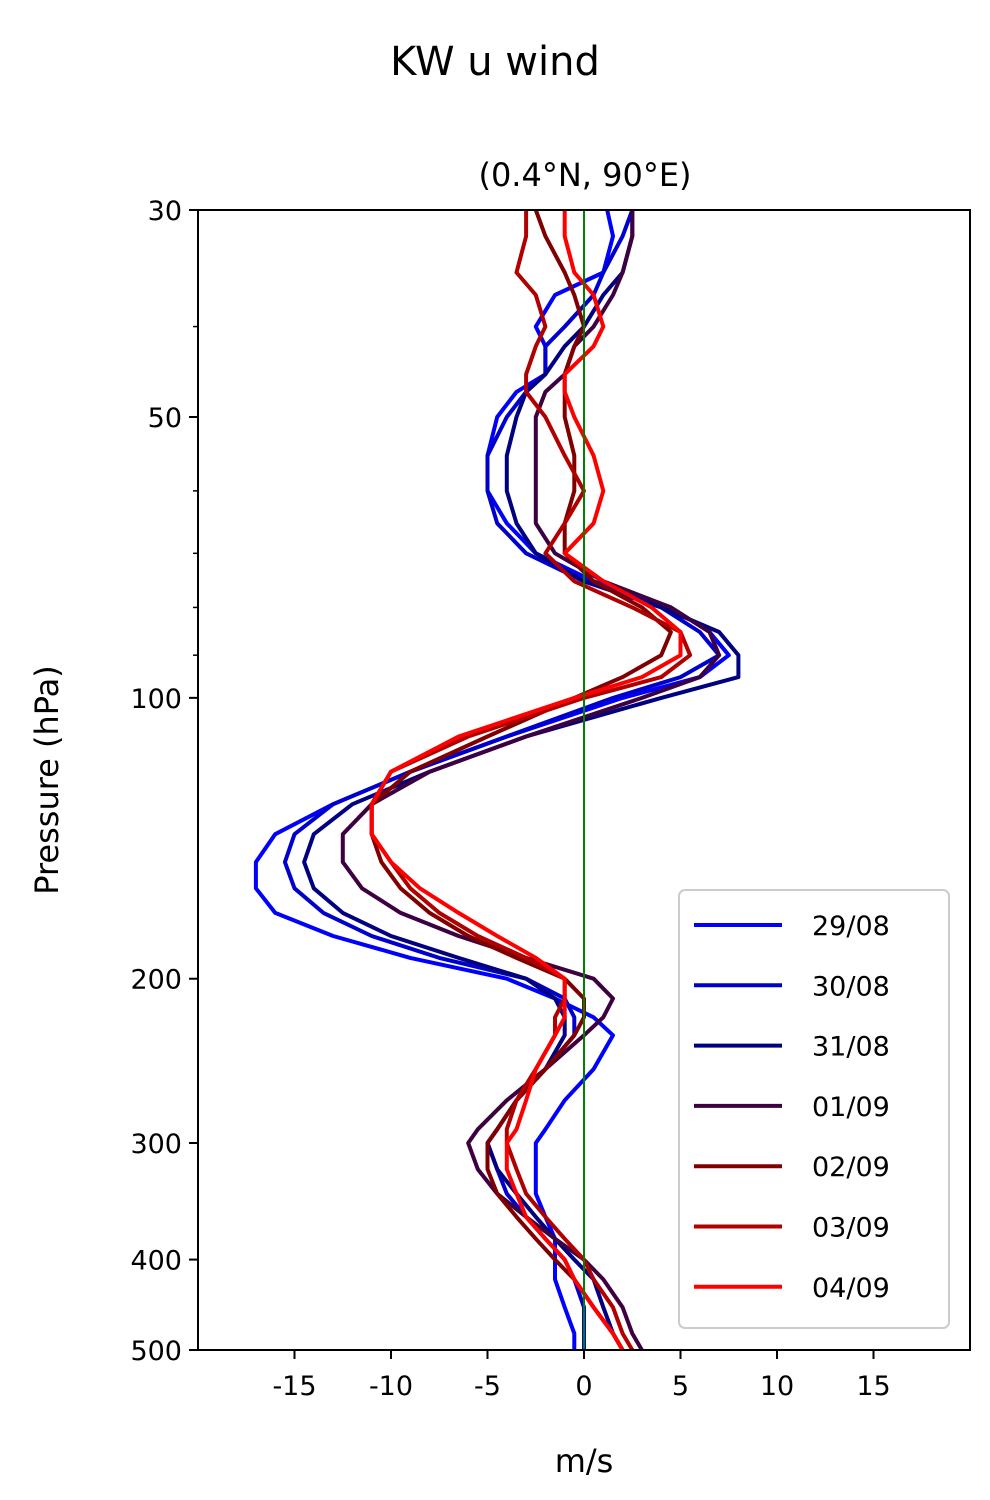 Image resolution: width=990 pixels, height=1500 pixels. I want to click on y-tick-label: 100, so click(156, 699).